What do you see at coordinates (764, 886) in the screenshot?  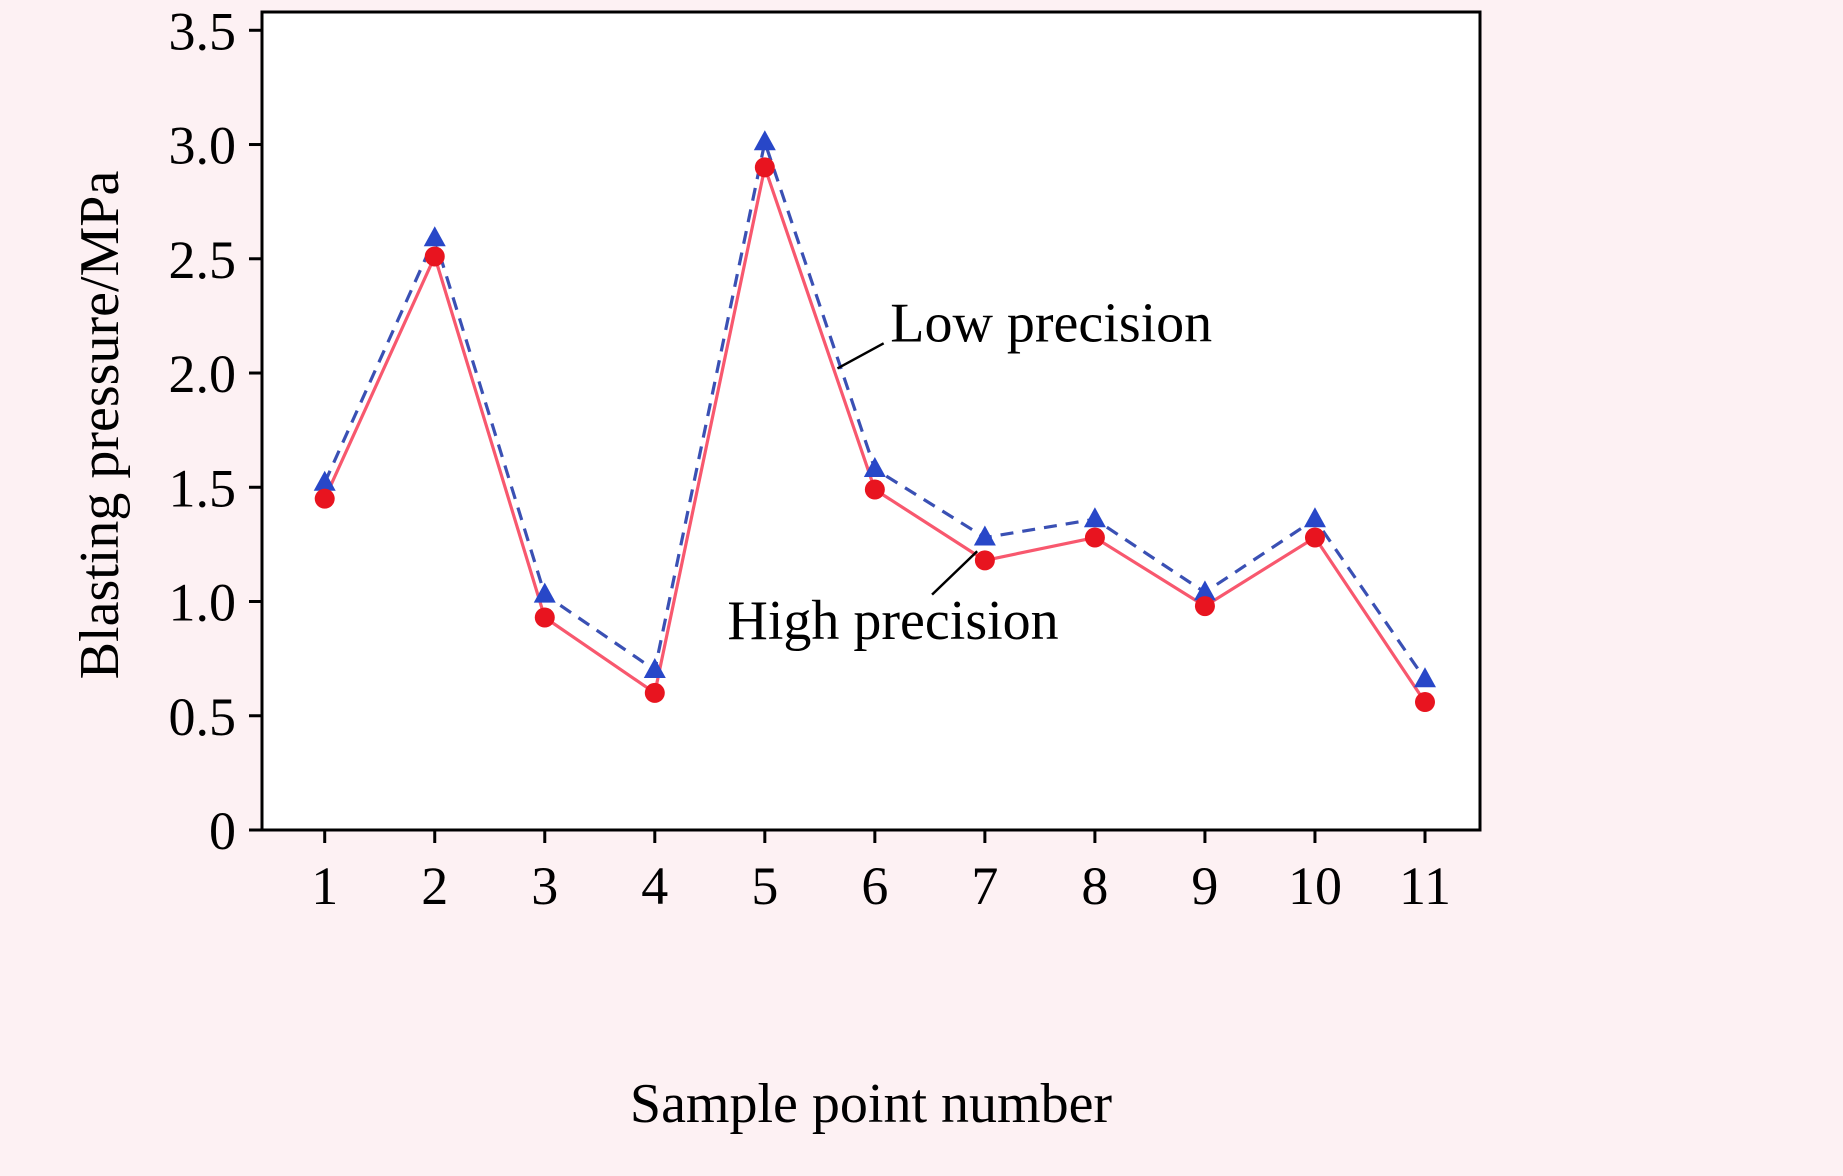 I see `x-tick-label: 5` at bounding box center [764, 886].